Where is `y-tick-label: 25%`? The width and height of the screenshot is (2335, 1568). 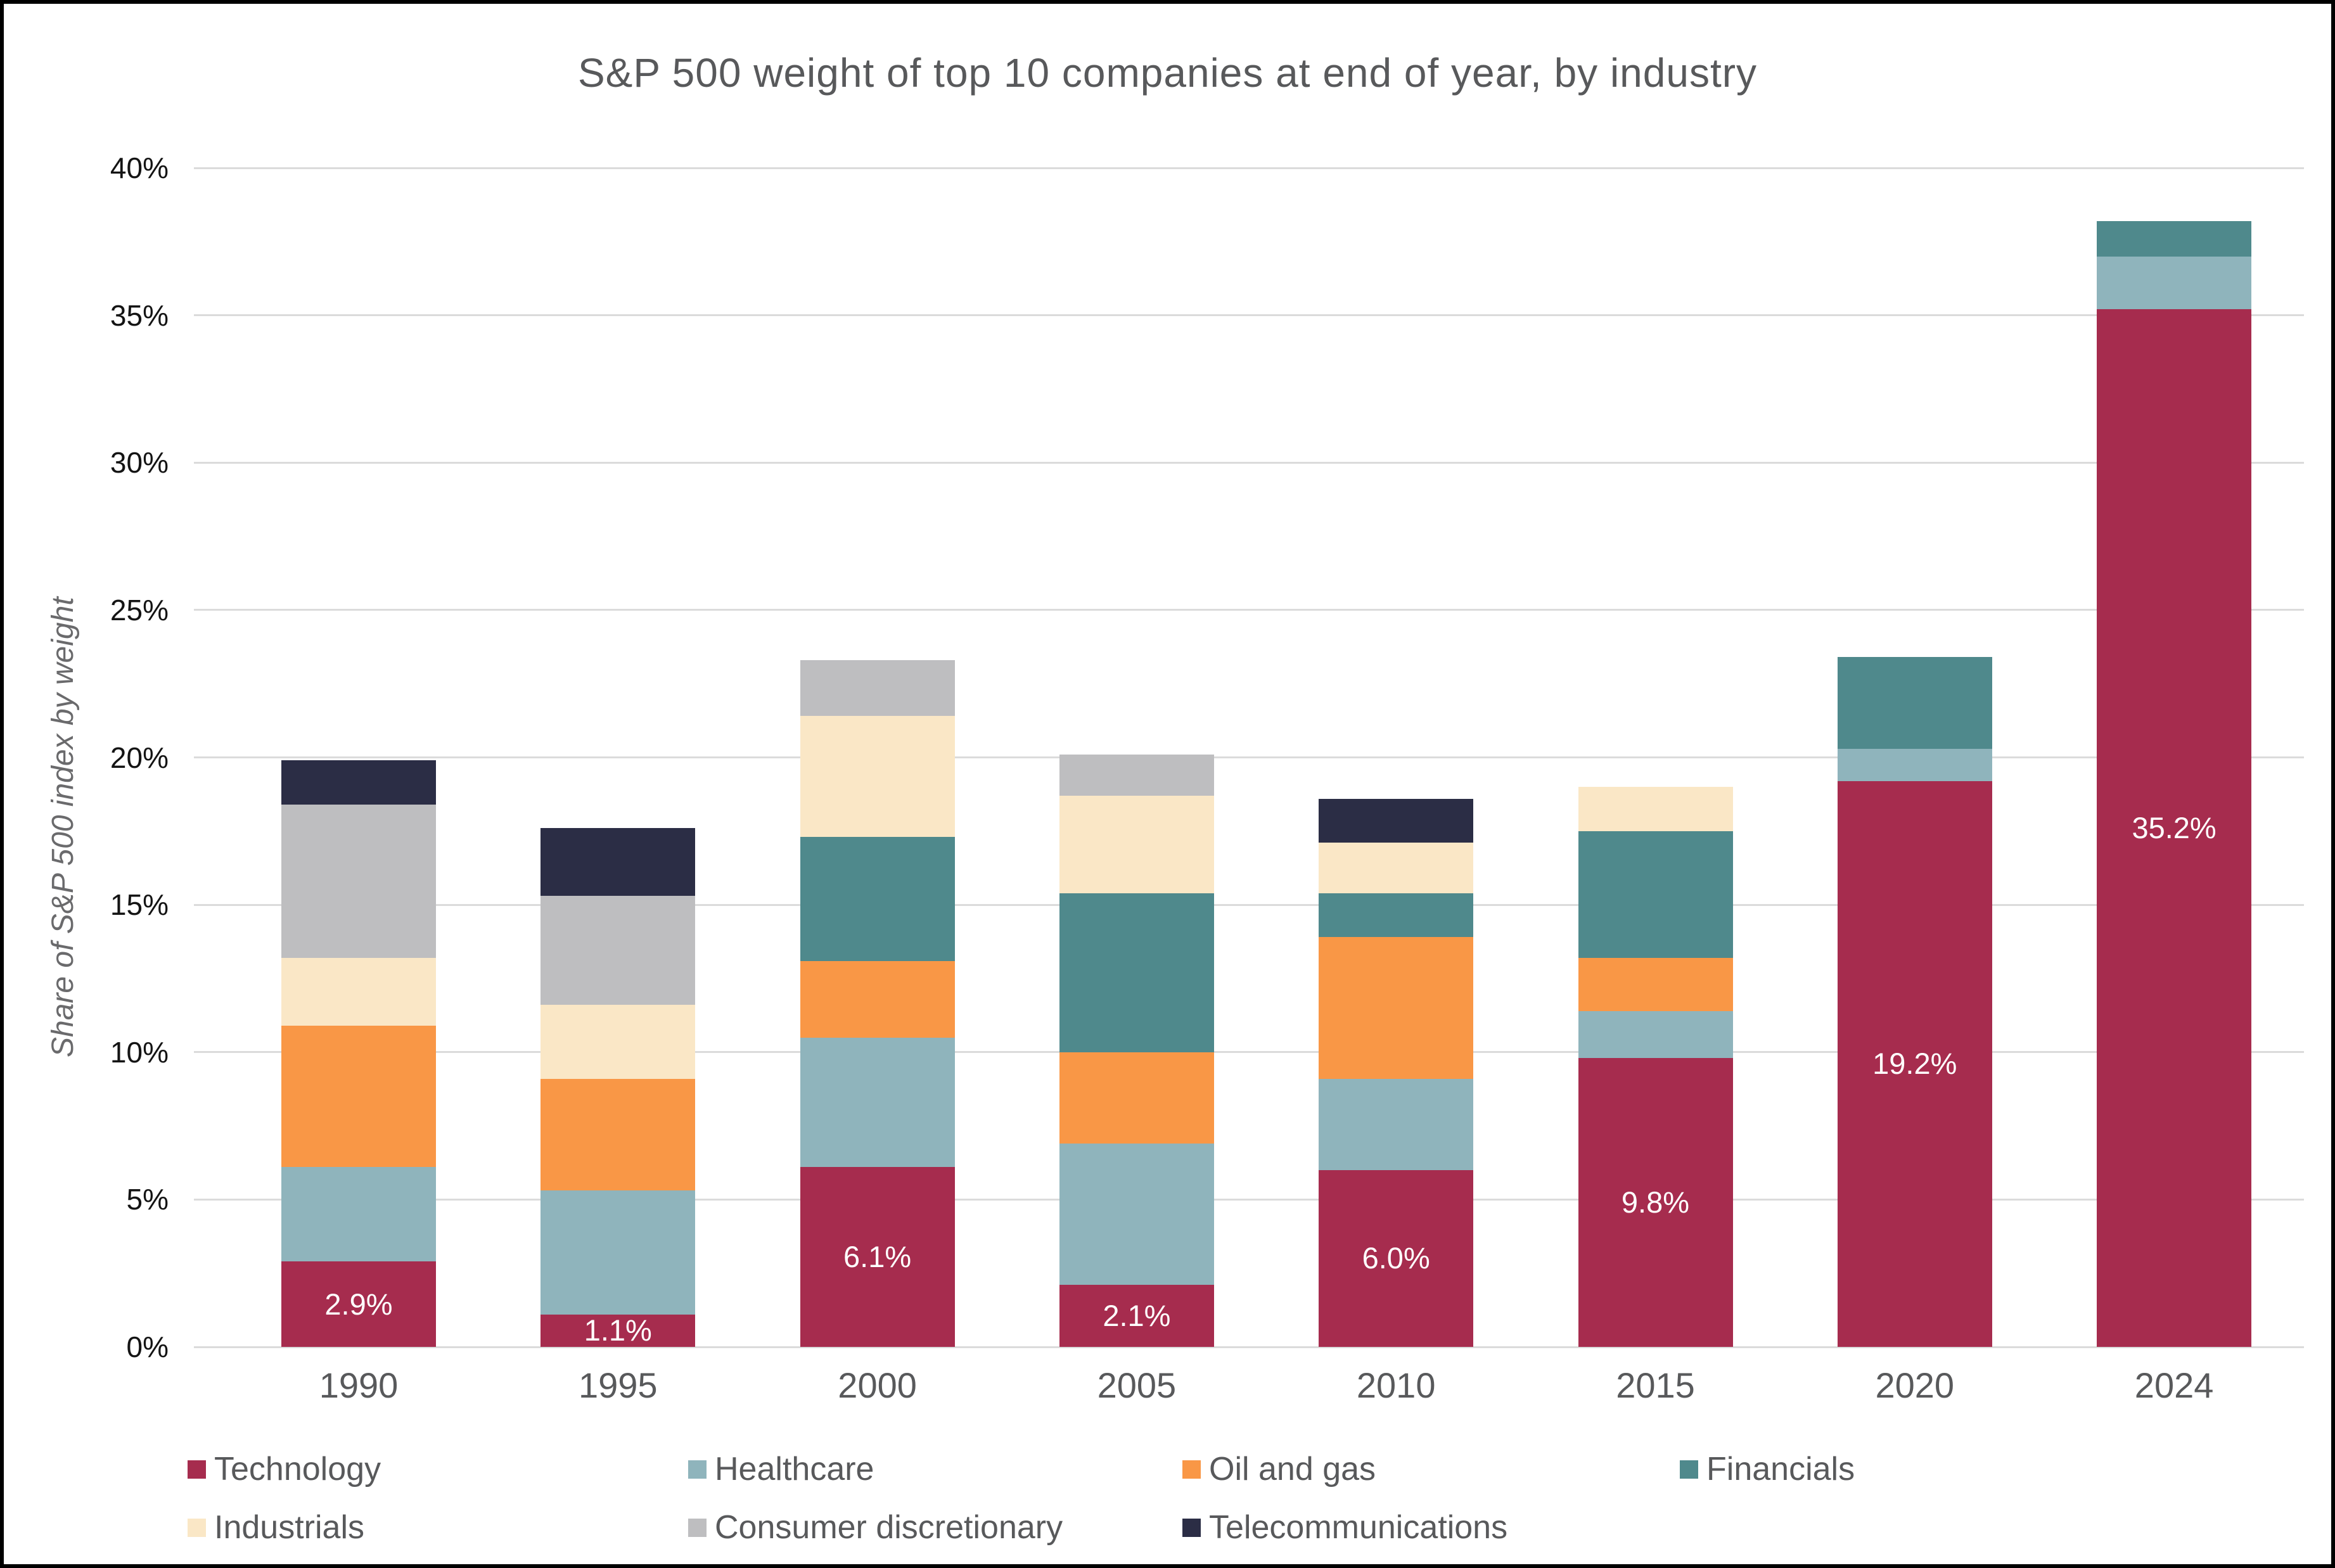 y-tick-label: 25% is located at coordinates (139, 610).